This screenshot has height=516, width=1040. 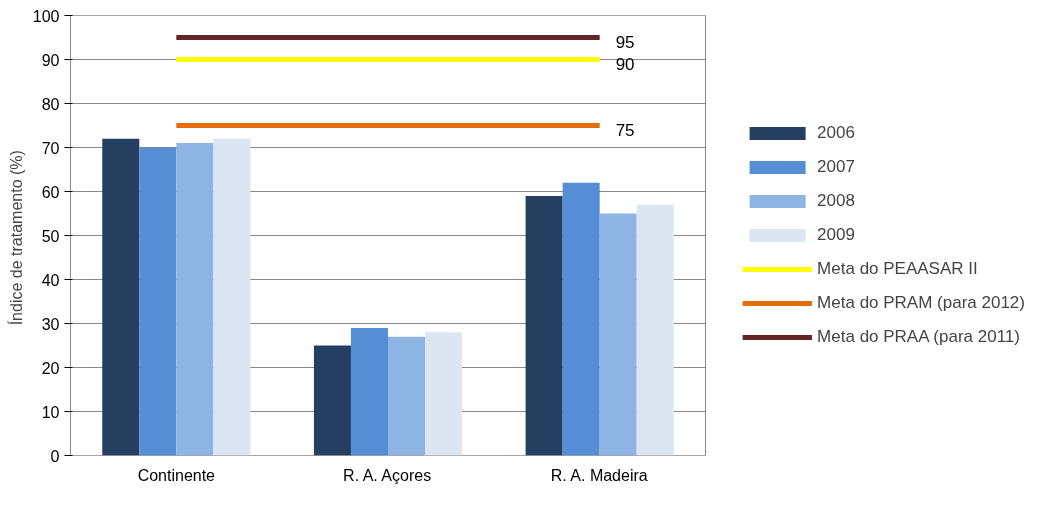 What do you see at coordinates (50, 236) in the screenshot?
I see `y-tick-label: 50` at bounding box center [50, 236].